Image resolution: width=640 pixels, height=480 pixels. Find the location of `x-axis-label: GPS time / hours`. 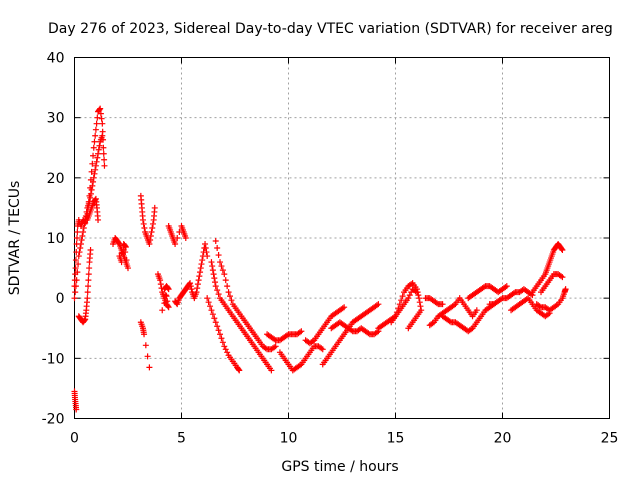

x-axis-label: GPS time / hours is located at coordinates (339, 467).